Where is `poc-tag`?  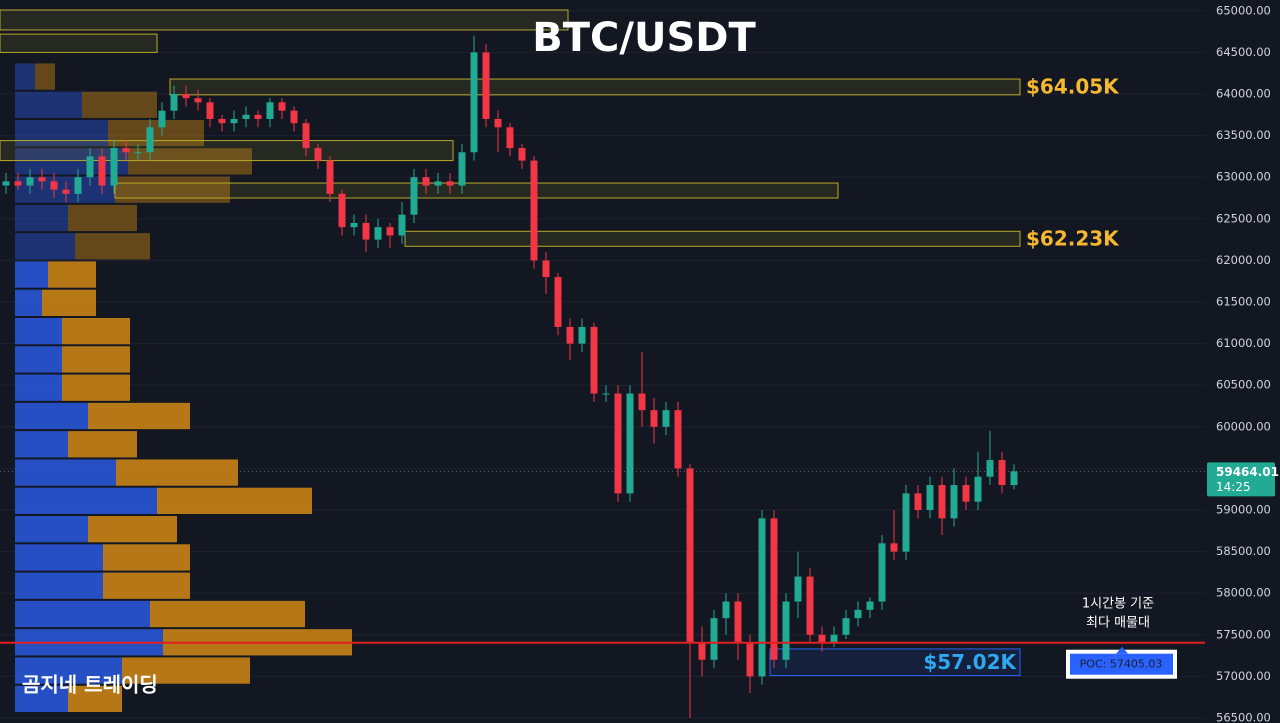 poc-tag is located at coordinates (1121, 664).